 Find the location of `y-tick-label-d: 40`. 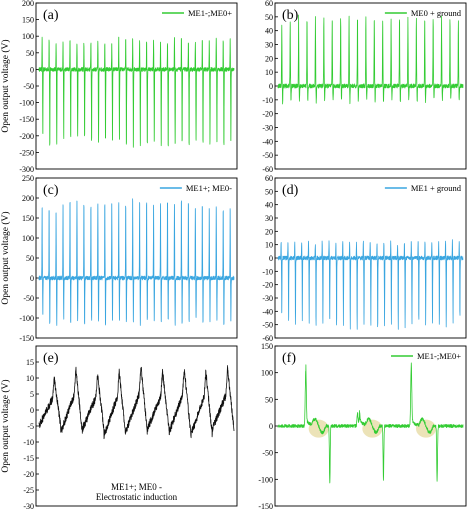

y-tick-label-d: 40 is located at coordinates (269, 205).